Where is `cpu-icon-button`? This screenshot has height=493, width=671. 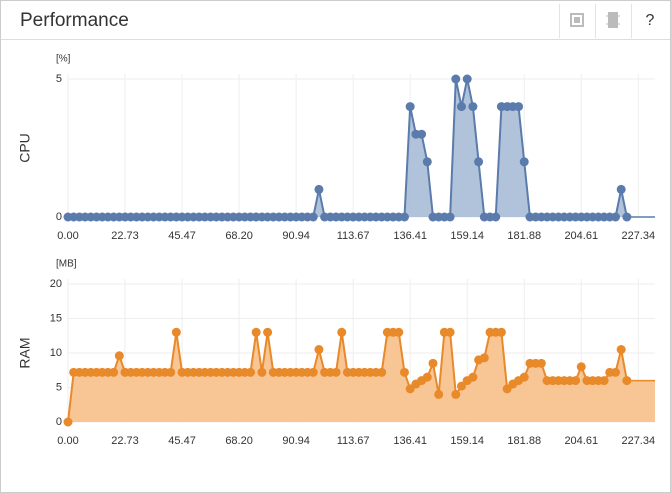
cpu-icon-button is located at coordinates (577, 20).